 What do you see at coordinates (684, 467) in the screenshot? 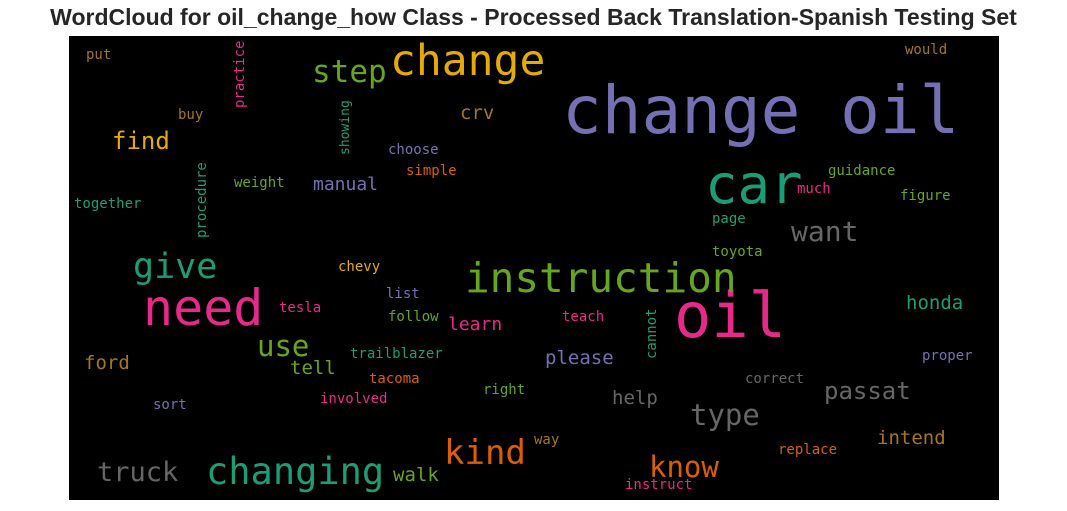
I see `word-know: know` at bounding box center [684, 467].